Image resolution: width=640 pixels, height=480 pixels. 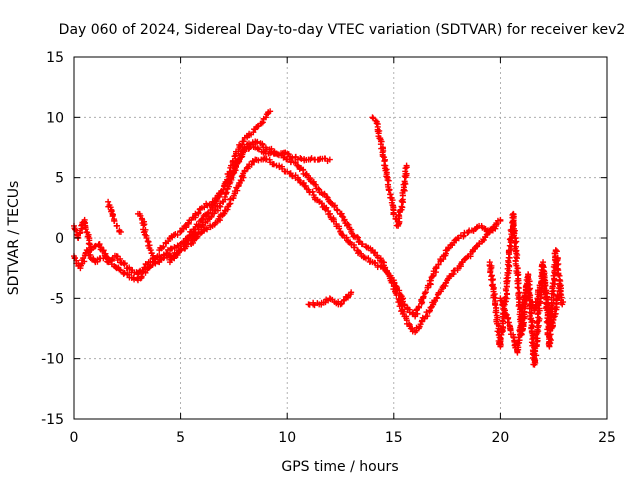 What do you see at coordinates (180, 438) in the screenshot?
I see `x-tick-label: 5` at bounding box center [180, 438].